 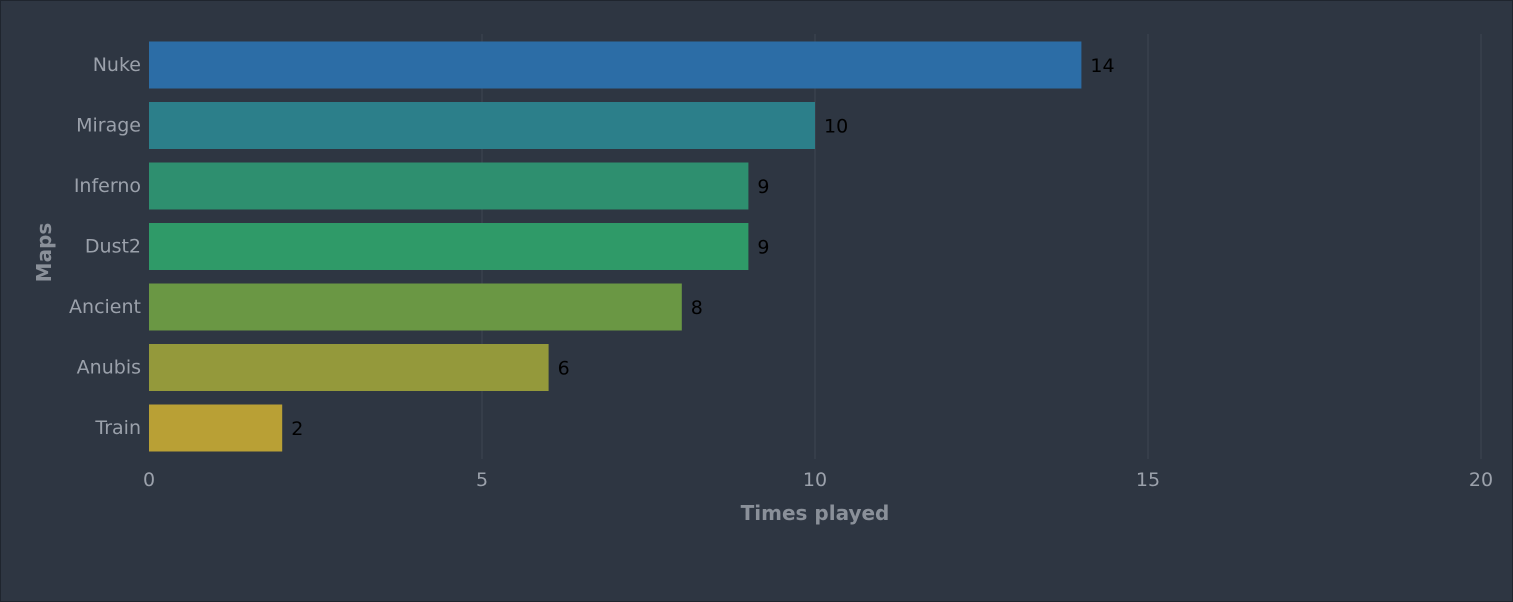 I want to click on value-label-mirage: 10, so click(x=836, y=127).